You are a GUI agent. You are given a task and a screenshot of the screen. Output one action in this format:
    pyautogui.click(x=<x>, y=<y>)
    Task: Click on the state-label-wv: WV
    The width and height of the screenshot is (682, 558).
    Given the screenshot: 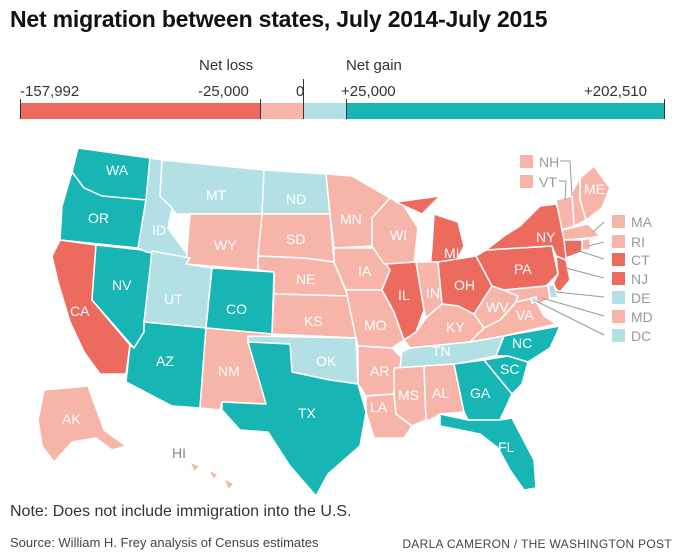 What is the action you would take?
    pyautogui.click(x=497, y=307)
    